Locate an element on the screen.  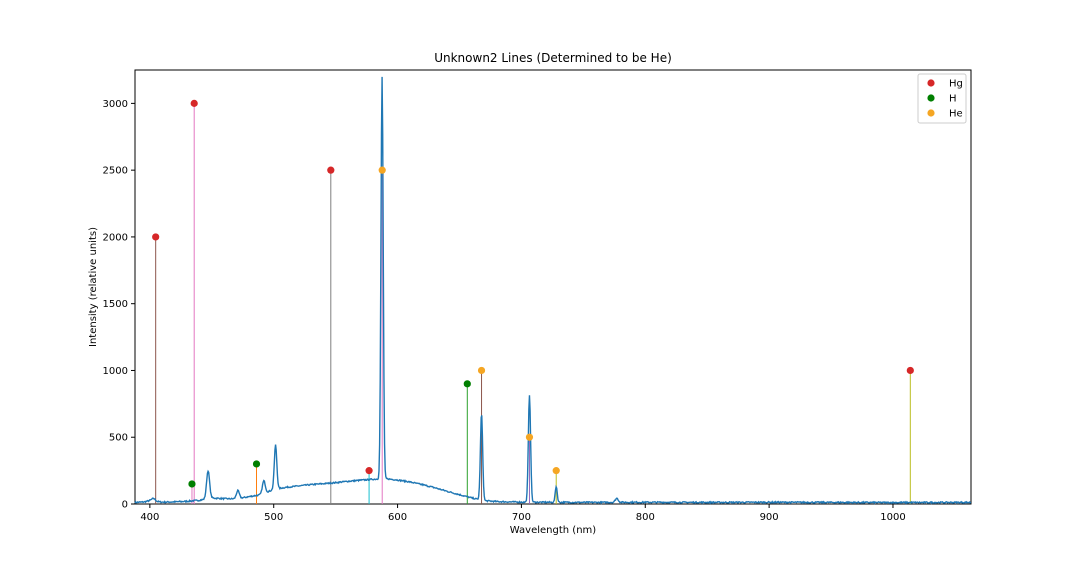
x-tick-label: 400 is located at coordinates (149, 517).